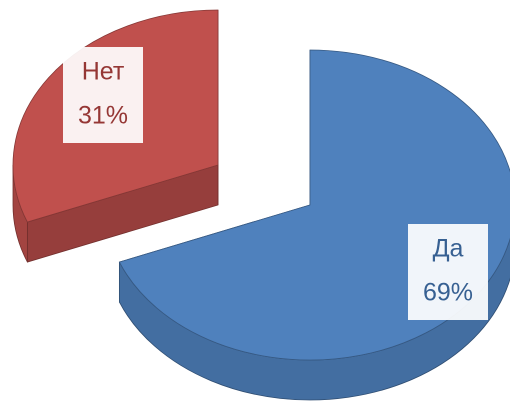 The image size is (510, 406). Describe the element at coordinates (103, 116) in the screenshot. I see `value-label: 31%` at that location.